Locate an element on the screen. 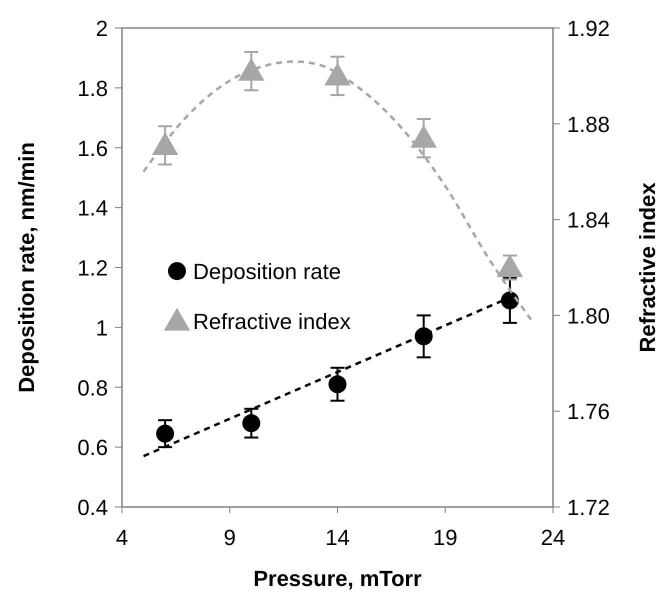  y-tick-label: 0.8 is located at coordinates (92, 387).